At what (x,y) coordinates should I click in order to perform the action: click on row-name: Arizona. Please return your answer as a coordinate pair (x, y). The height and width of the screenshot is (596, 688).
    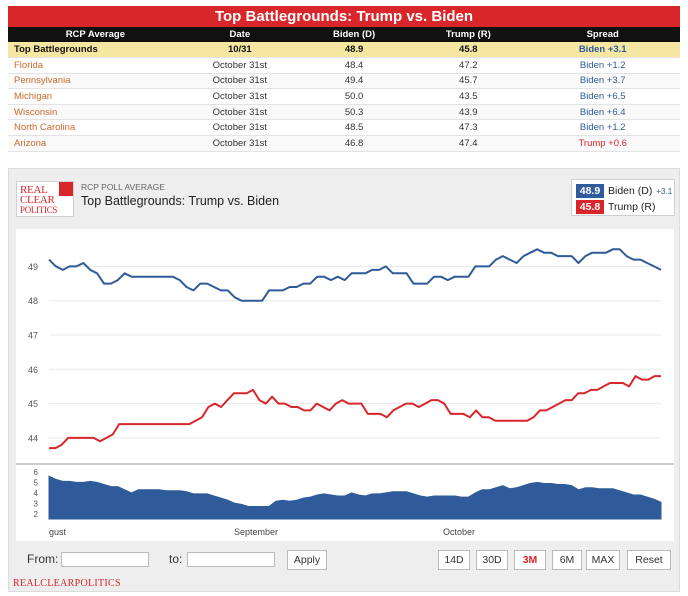
    Looking at the image, I should click on (95, 143).